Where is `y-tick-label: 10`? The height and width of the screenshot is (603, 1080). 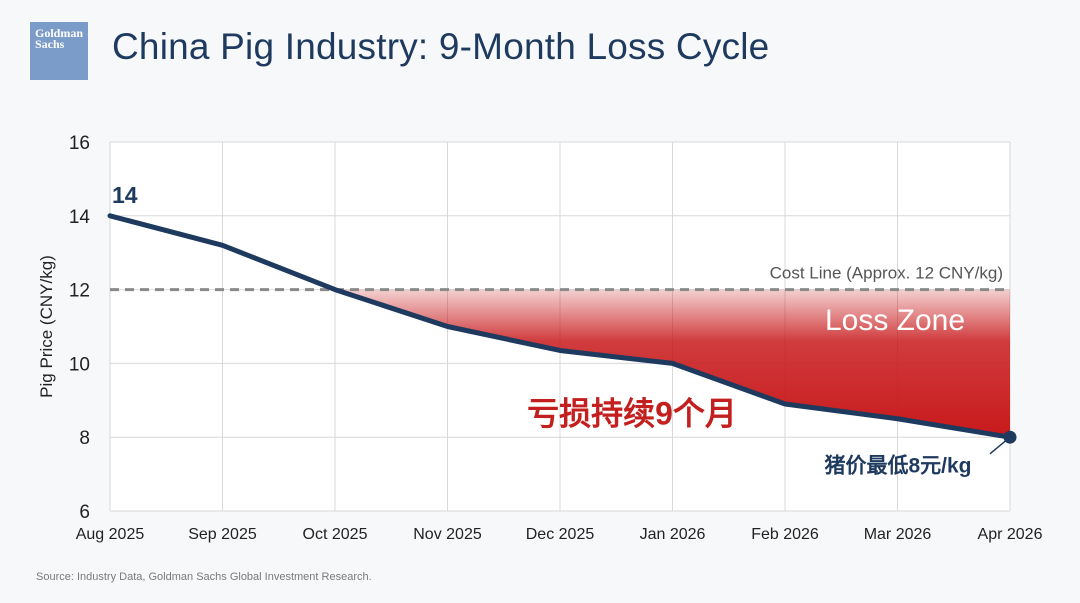 y-tick-label: 10 is located at coordinates (79, 364).